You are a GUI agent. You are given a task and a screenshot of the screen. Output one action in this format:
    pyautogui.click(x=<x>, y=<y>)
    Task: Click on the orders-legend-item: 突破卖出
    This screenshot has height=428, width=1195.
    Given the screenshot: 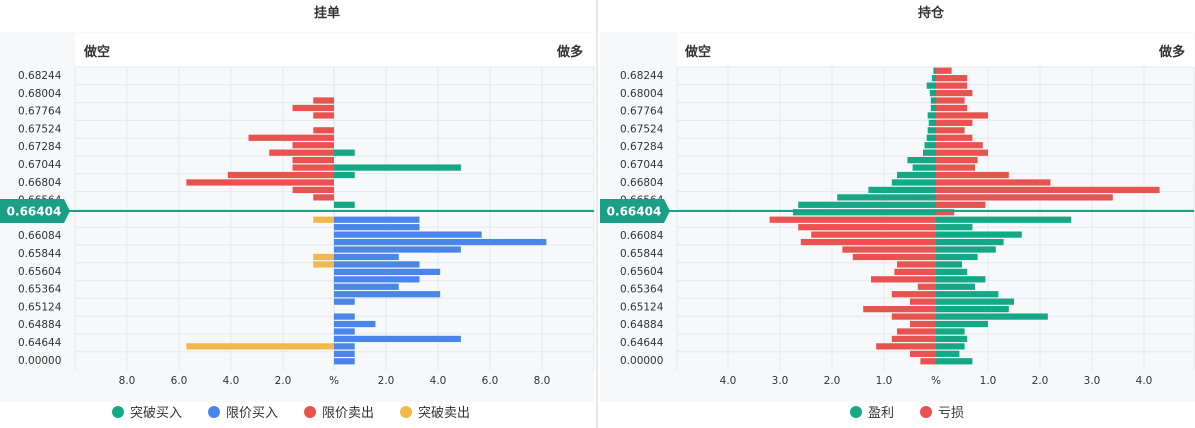 What is the action you would take?
    pyautogui.click(x=435, y=411)
    